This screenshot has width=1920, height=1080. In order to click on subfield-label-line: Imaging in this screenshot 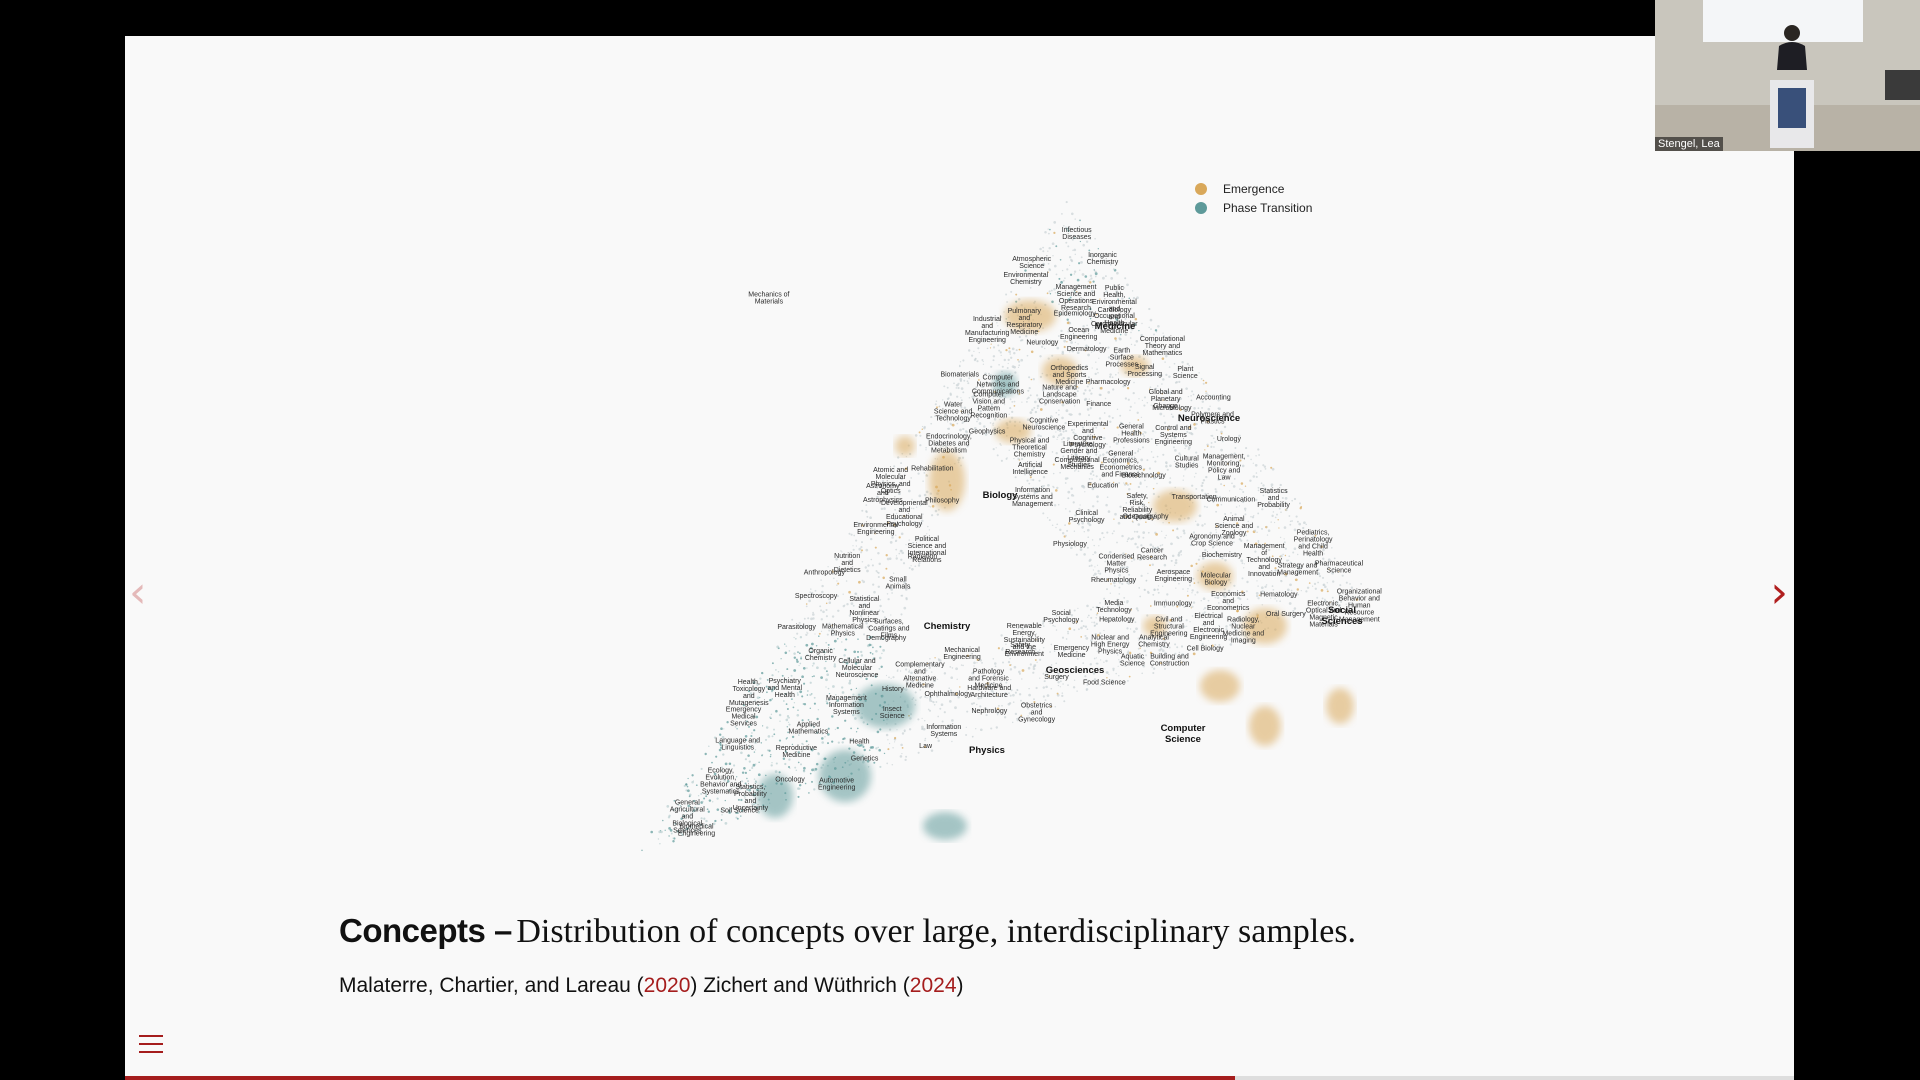, I will do `click(1243, 641)`.